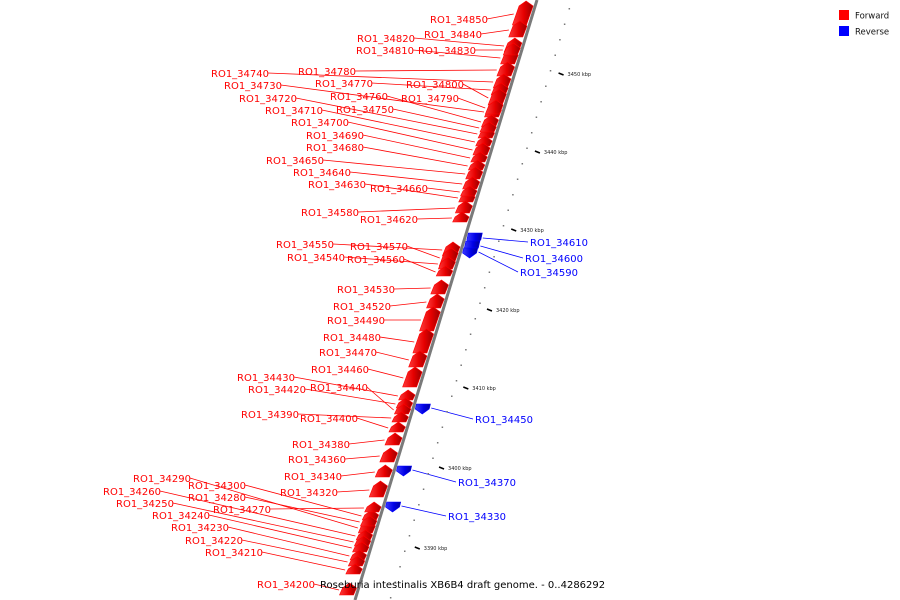 The height and width of the screenshot is (600, 900). Describe the element at coordinates (321, 445) in the screenshot. I see `gene-label-ro1_34380: RO1_34380` at that location.